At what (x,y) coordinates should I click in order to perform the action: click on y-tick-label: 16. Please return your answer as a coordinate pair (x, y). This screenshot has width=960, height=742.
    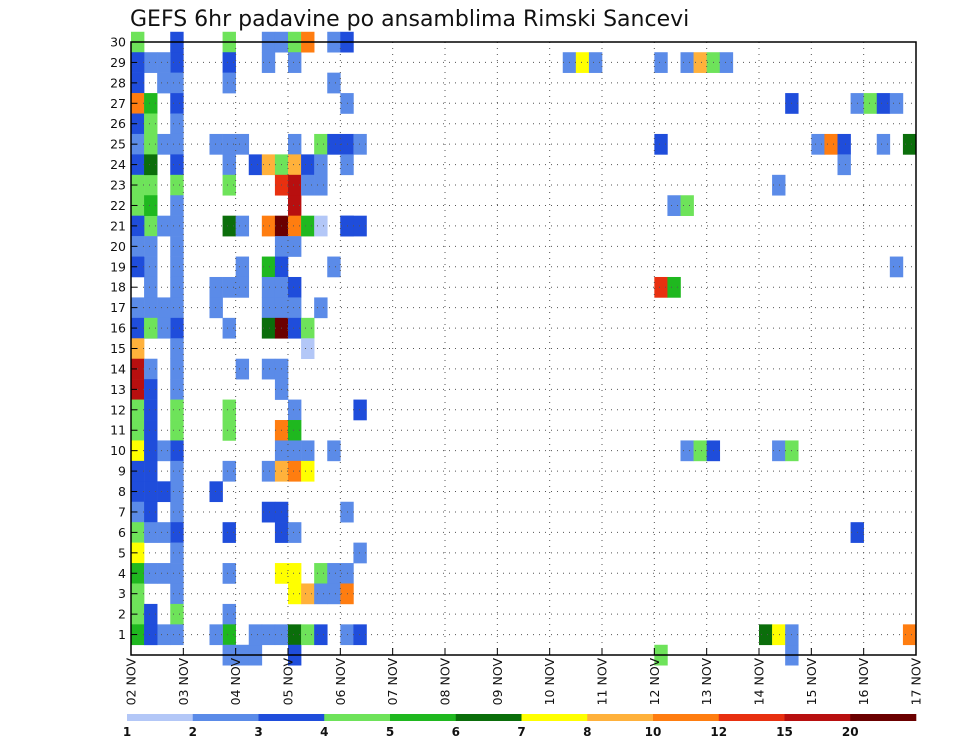
    Looking at the image, I should click on (118, 328).